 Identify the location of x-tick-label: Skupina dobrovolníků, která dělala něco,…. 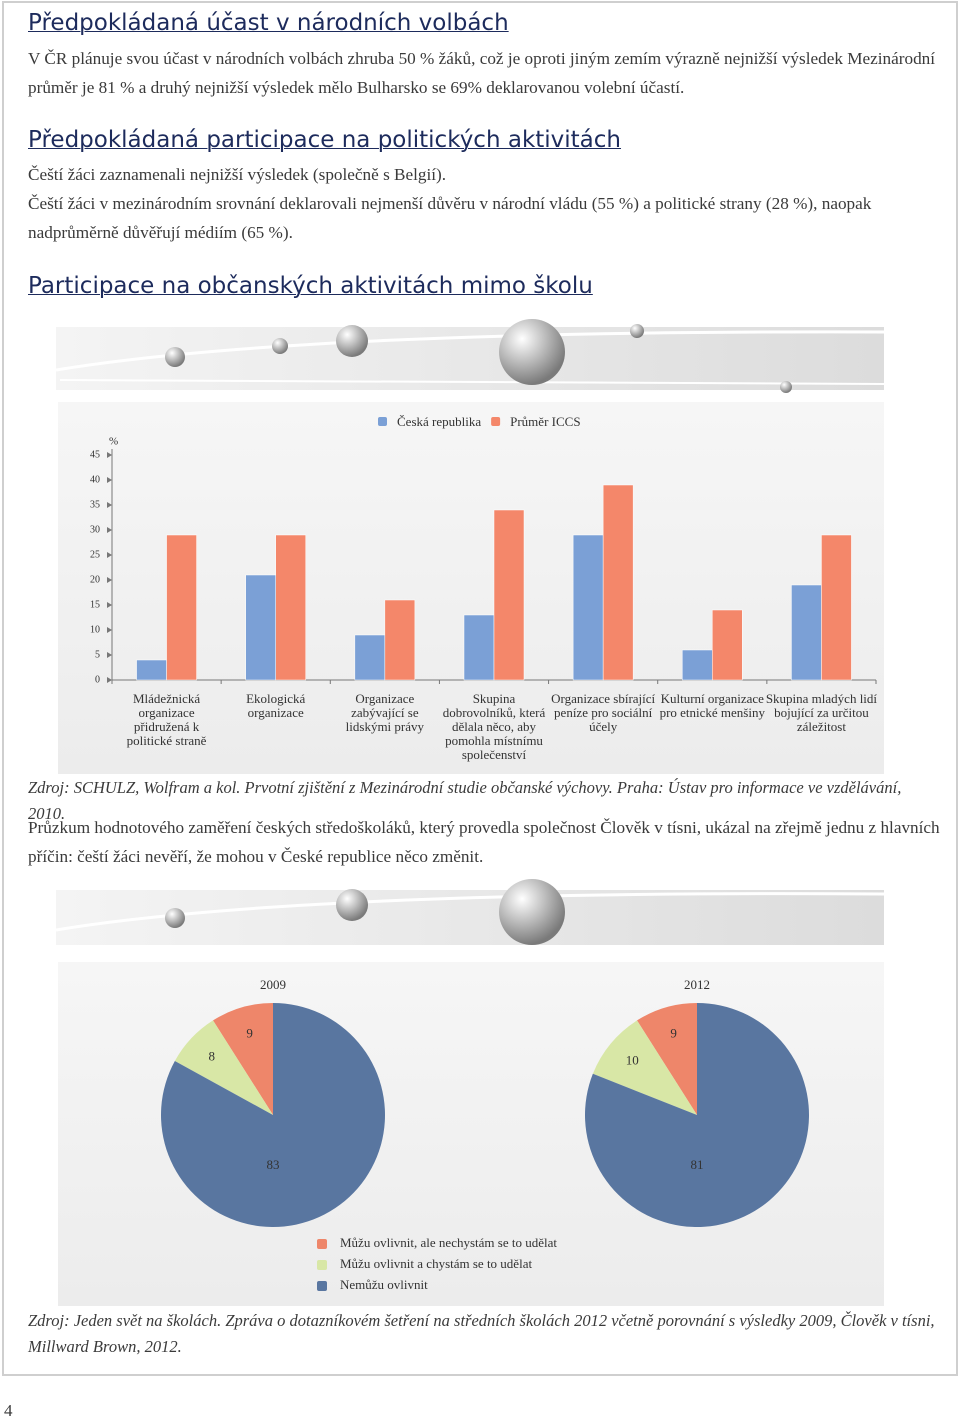
(494, 726).